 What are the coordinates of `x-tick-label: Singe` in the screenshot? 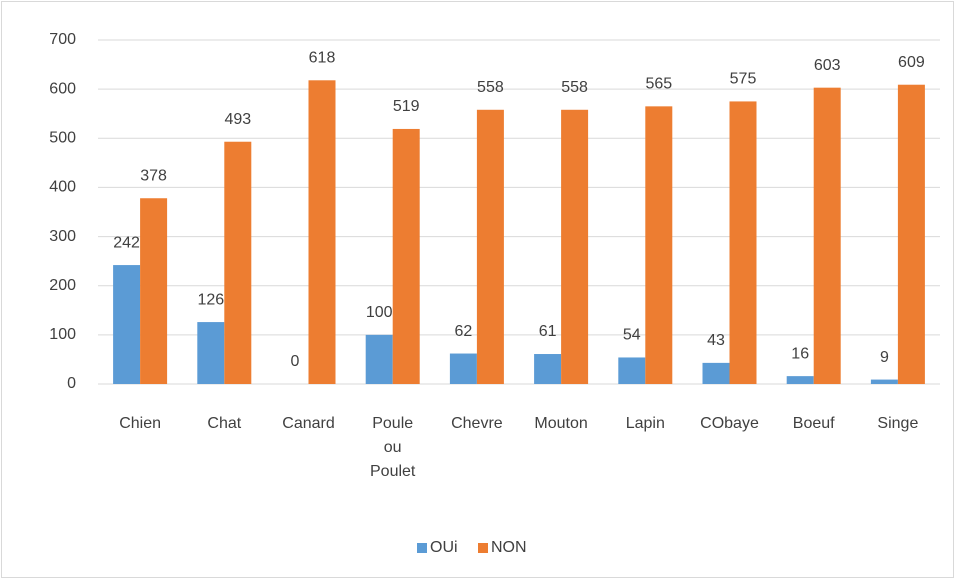 It's located at (898, 423).